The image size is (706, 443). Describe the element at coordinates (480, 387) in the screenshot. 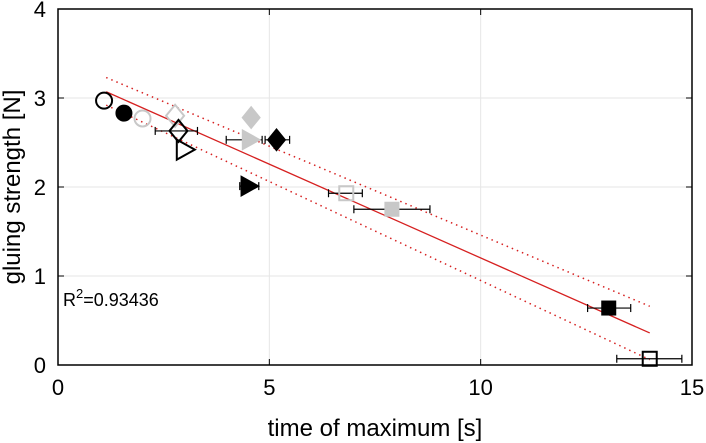

I see `x-tick-label: 10` at that location.